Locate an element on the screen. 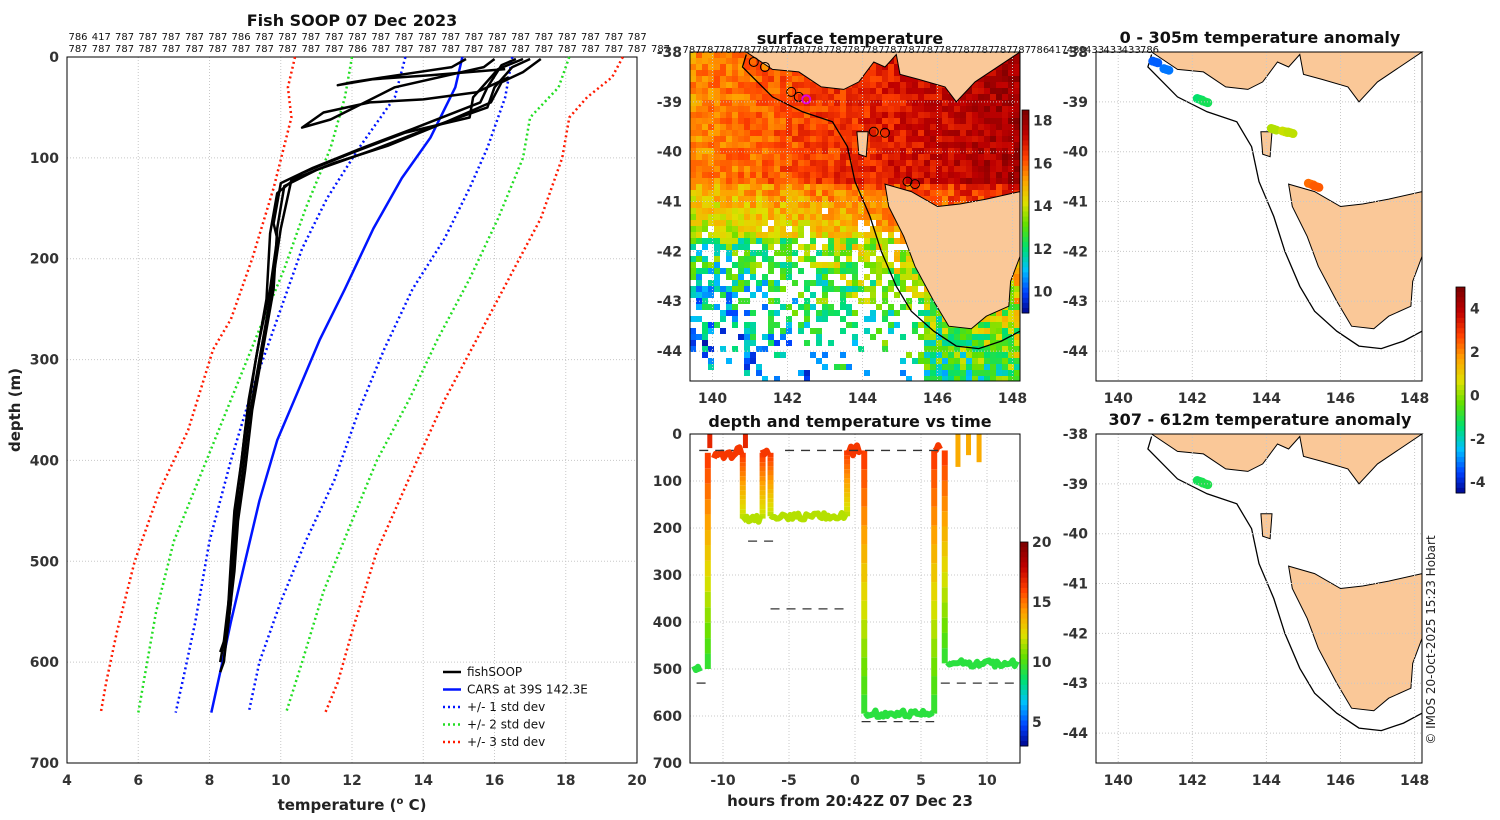  sst-colorbar-tick: 14 is located at coordinates (1043, 207).